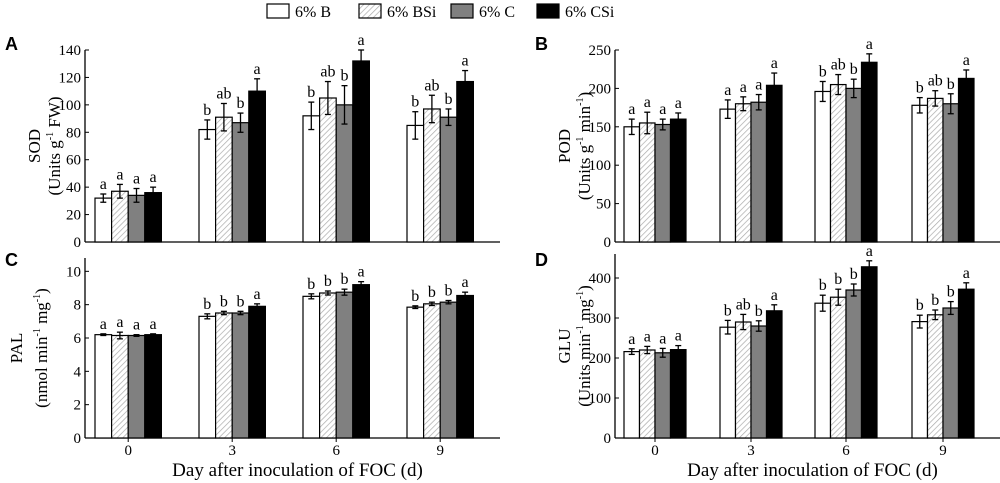  I want to click on y-tick-label: 60, so click(73, 161).